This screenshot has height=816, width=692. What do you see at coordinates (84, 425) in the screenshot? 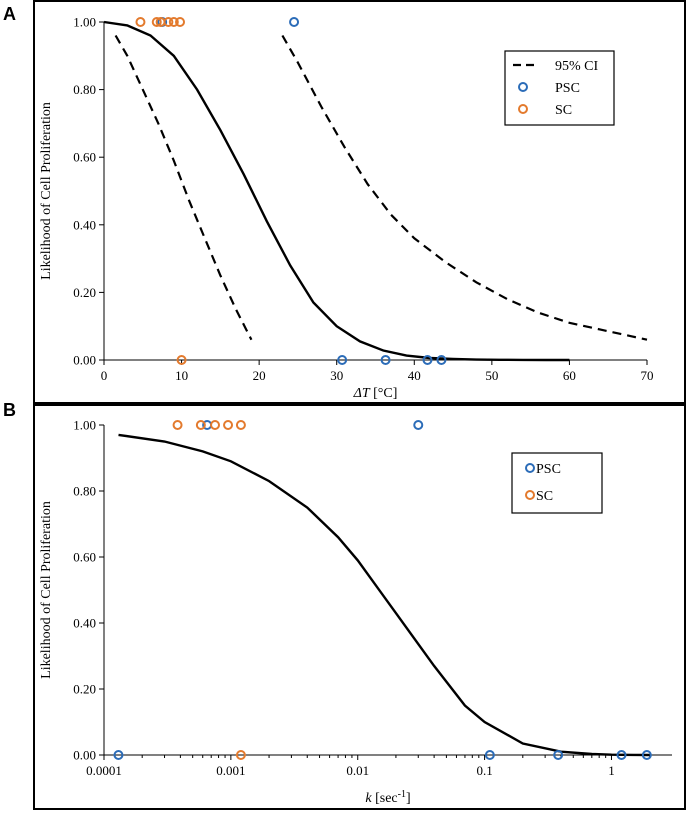
I see `panel-b-y-tick-label: 1.00` at bounding box center [84, 425].